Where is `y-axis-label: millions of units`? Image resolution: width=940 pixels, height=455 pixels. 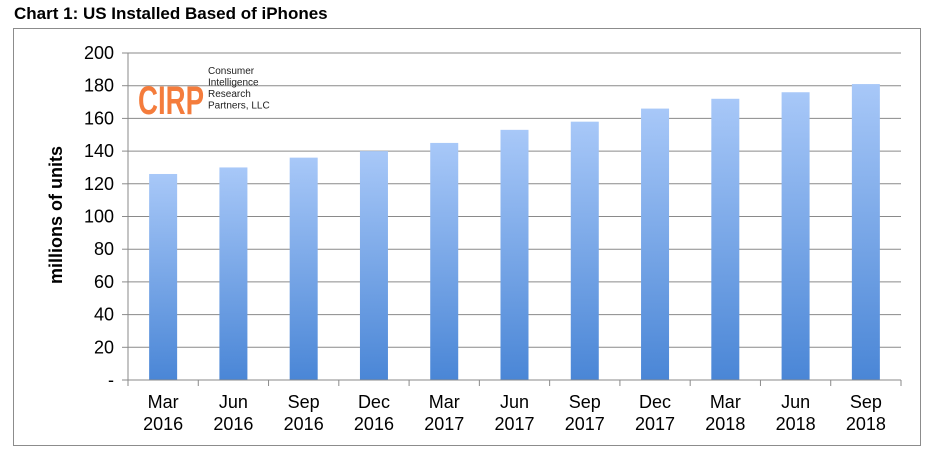 y-axis-label: millions of units is located at coordinates (56, 215).